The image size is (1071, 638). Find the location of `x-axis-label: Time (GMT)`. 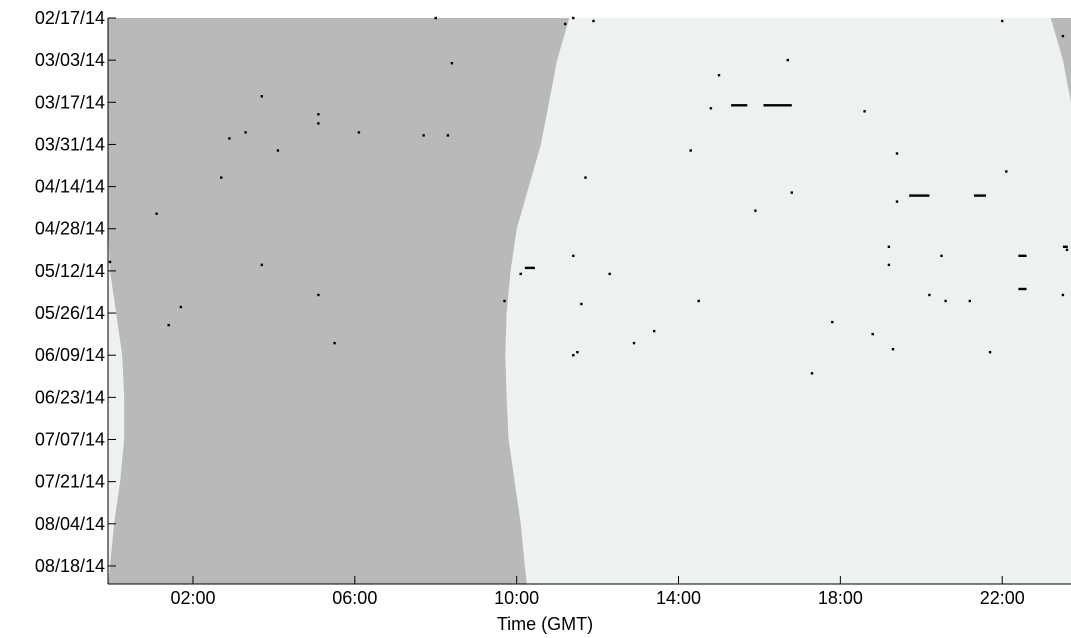

x-axis-label: Time (GMT) is located at coordinates (545, 624).